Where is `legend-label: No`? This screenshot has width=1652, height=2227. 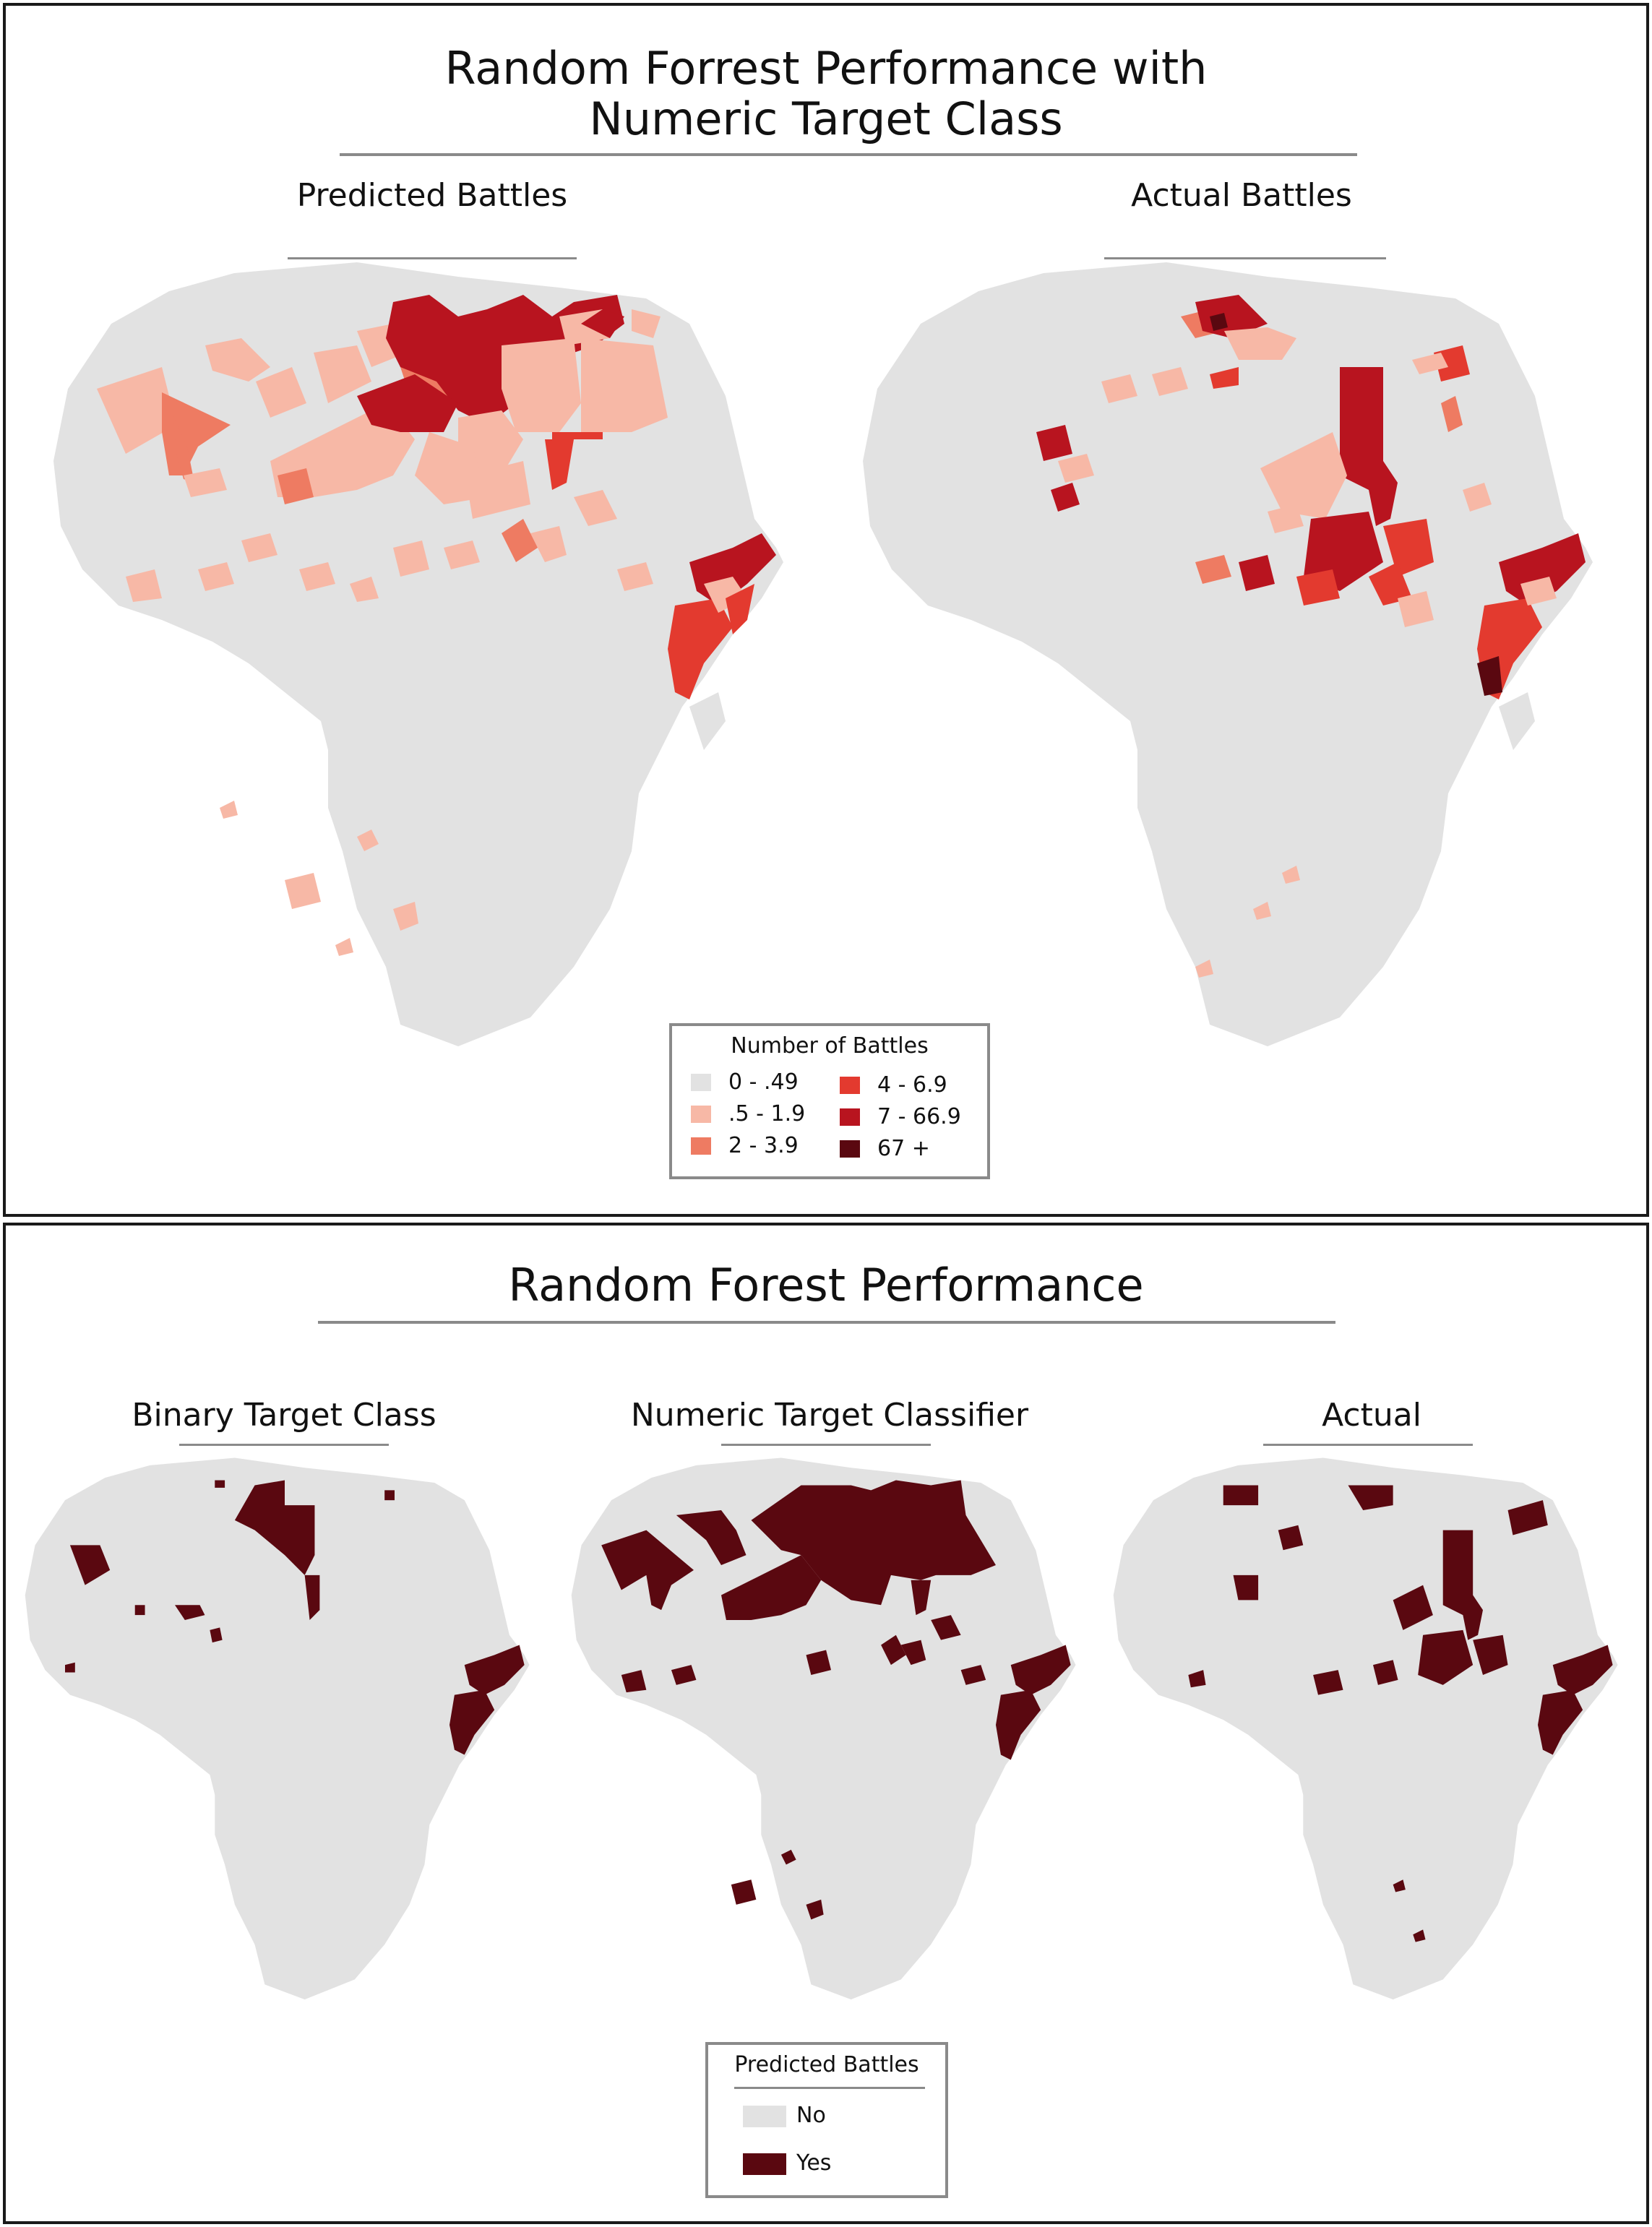 legend-label: No is located at coordinates (811, 2116).